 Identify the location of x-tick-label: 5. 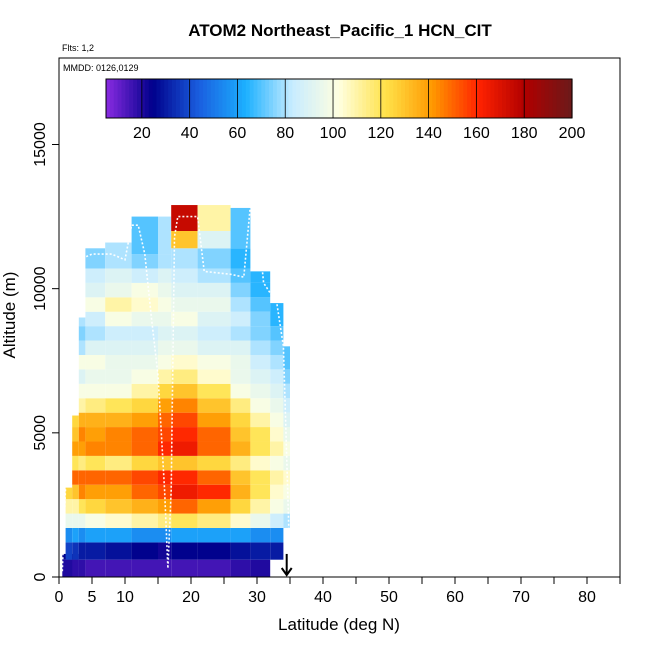
(92, 597).